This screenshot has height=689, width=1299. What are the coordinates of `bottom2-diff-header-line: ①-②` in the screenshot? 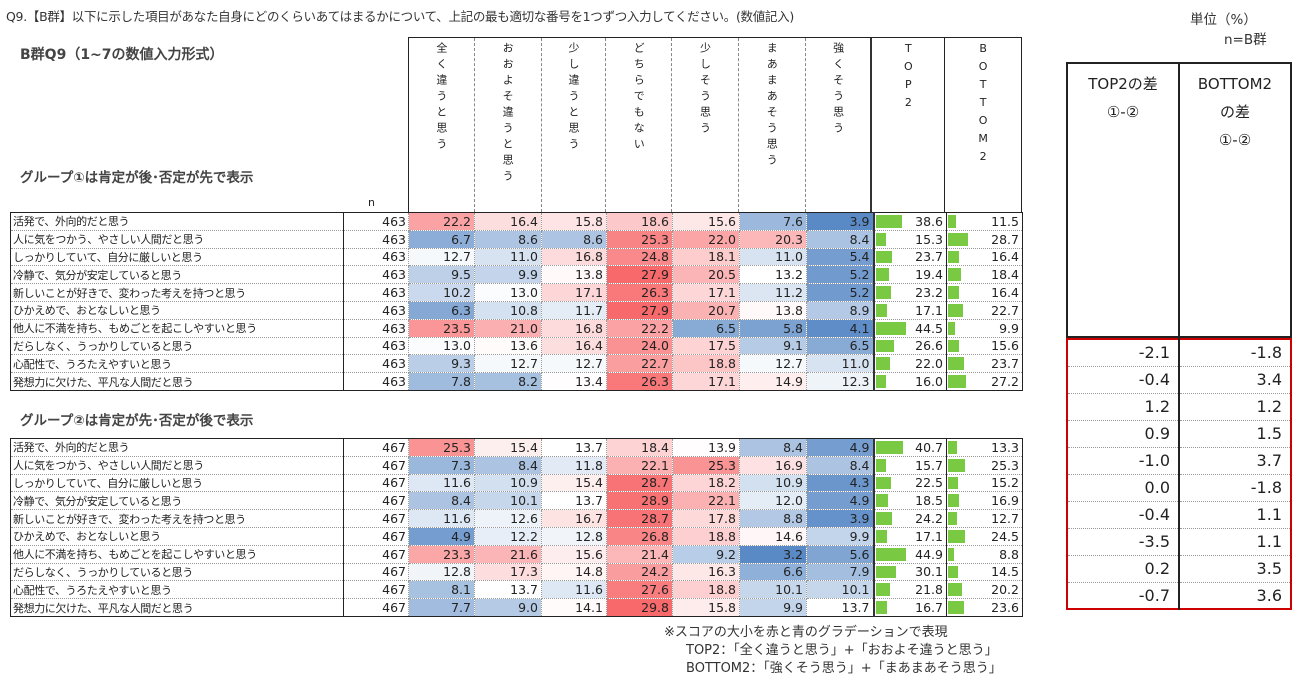 It's located at (1235, 140).